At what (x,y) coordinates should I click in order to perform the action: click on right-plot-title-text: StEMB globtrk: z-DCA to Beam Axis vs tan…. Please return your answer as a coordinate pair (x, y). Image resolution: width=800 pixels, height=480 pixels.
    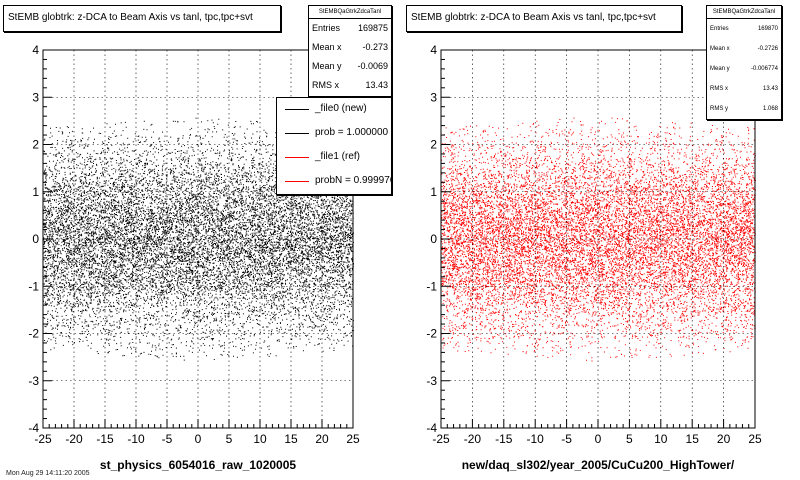
    Looking at the image, I should click on (533, 17).